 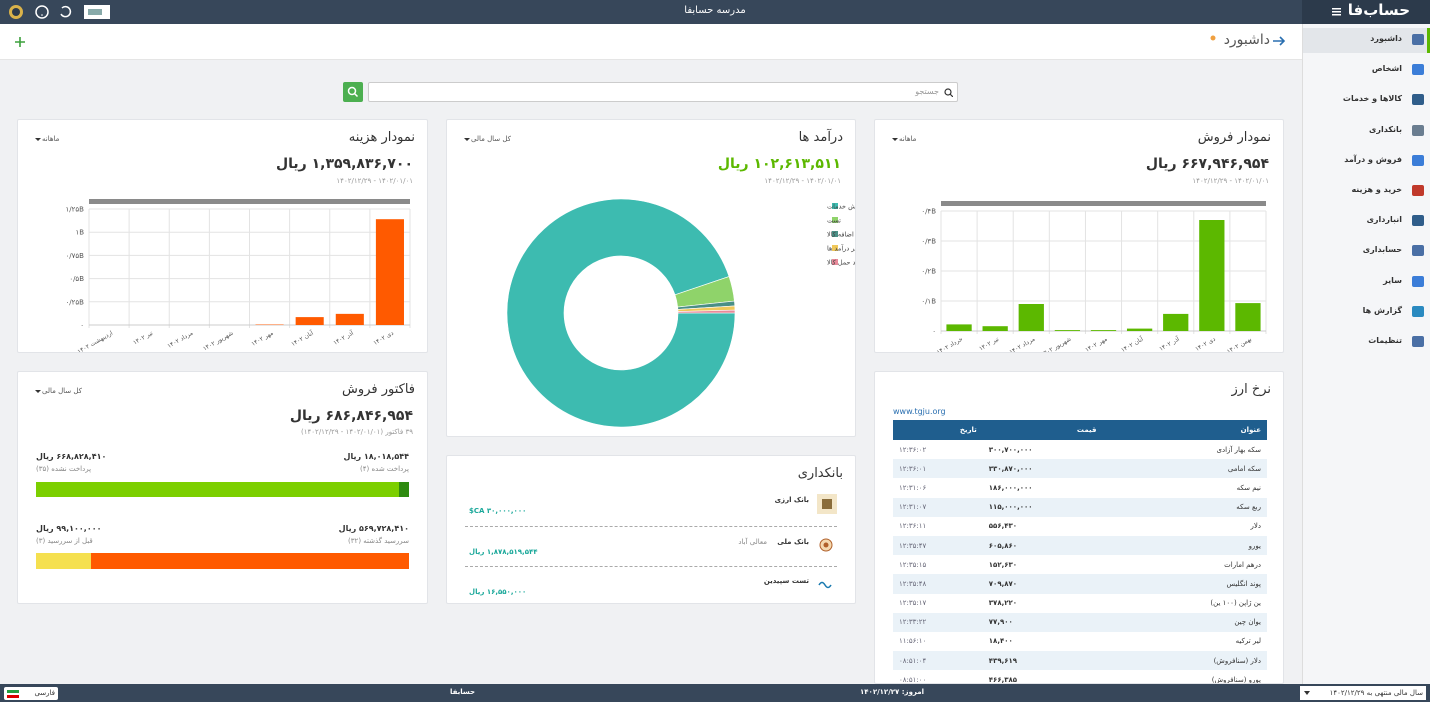 What do you see at coordinates (1386, 69) in the screenshot?
I see `menu-item: اشخاص` at bounding box center [1386, 69].